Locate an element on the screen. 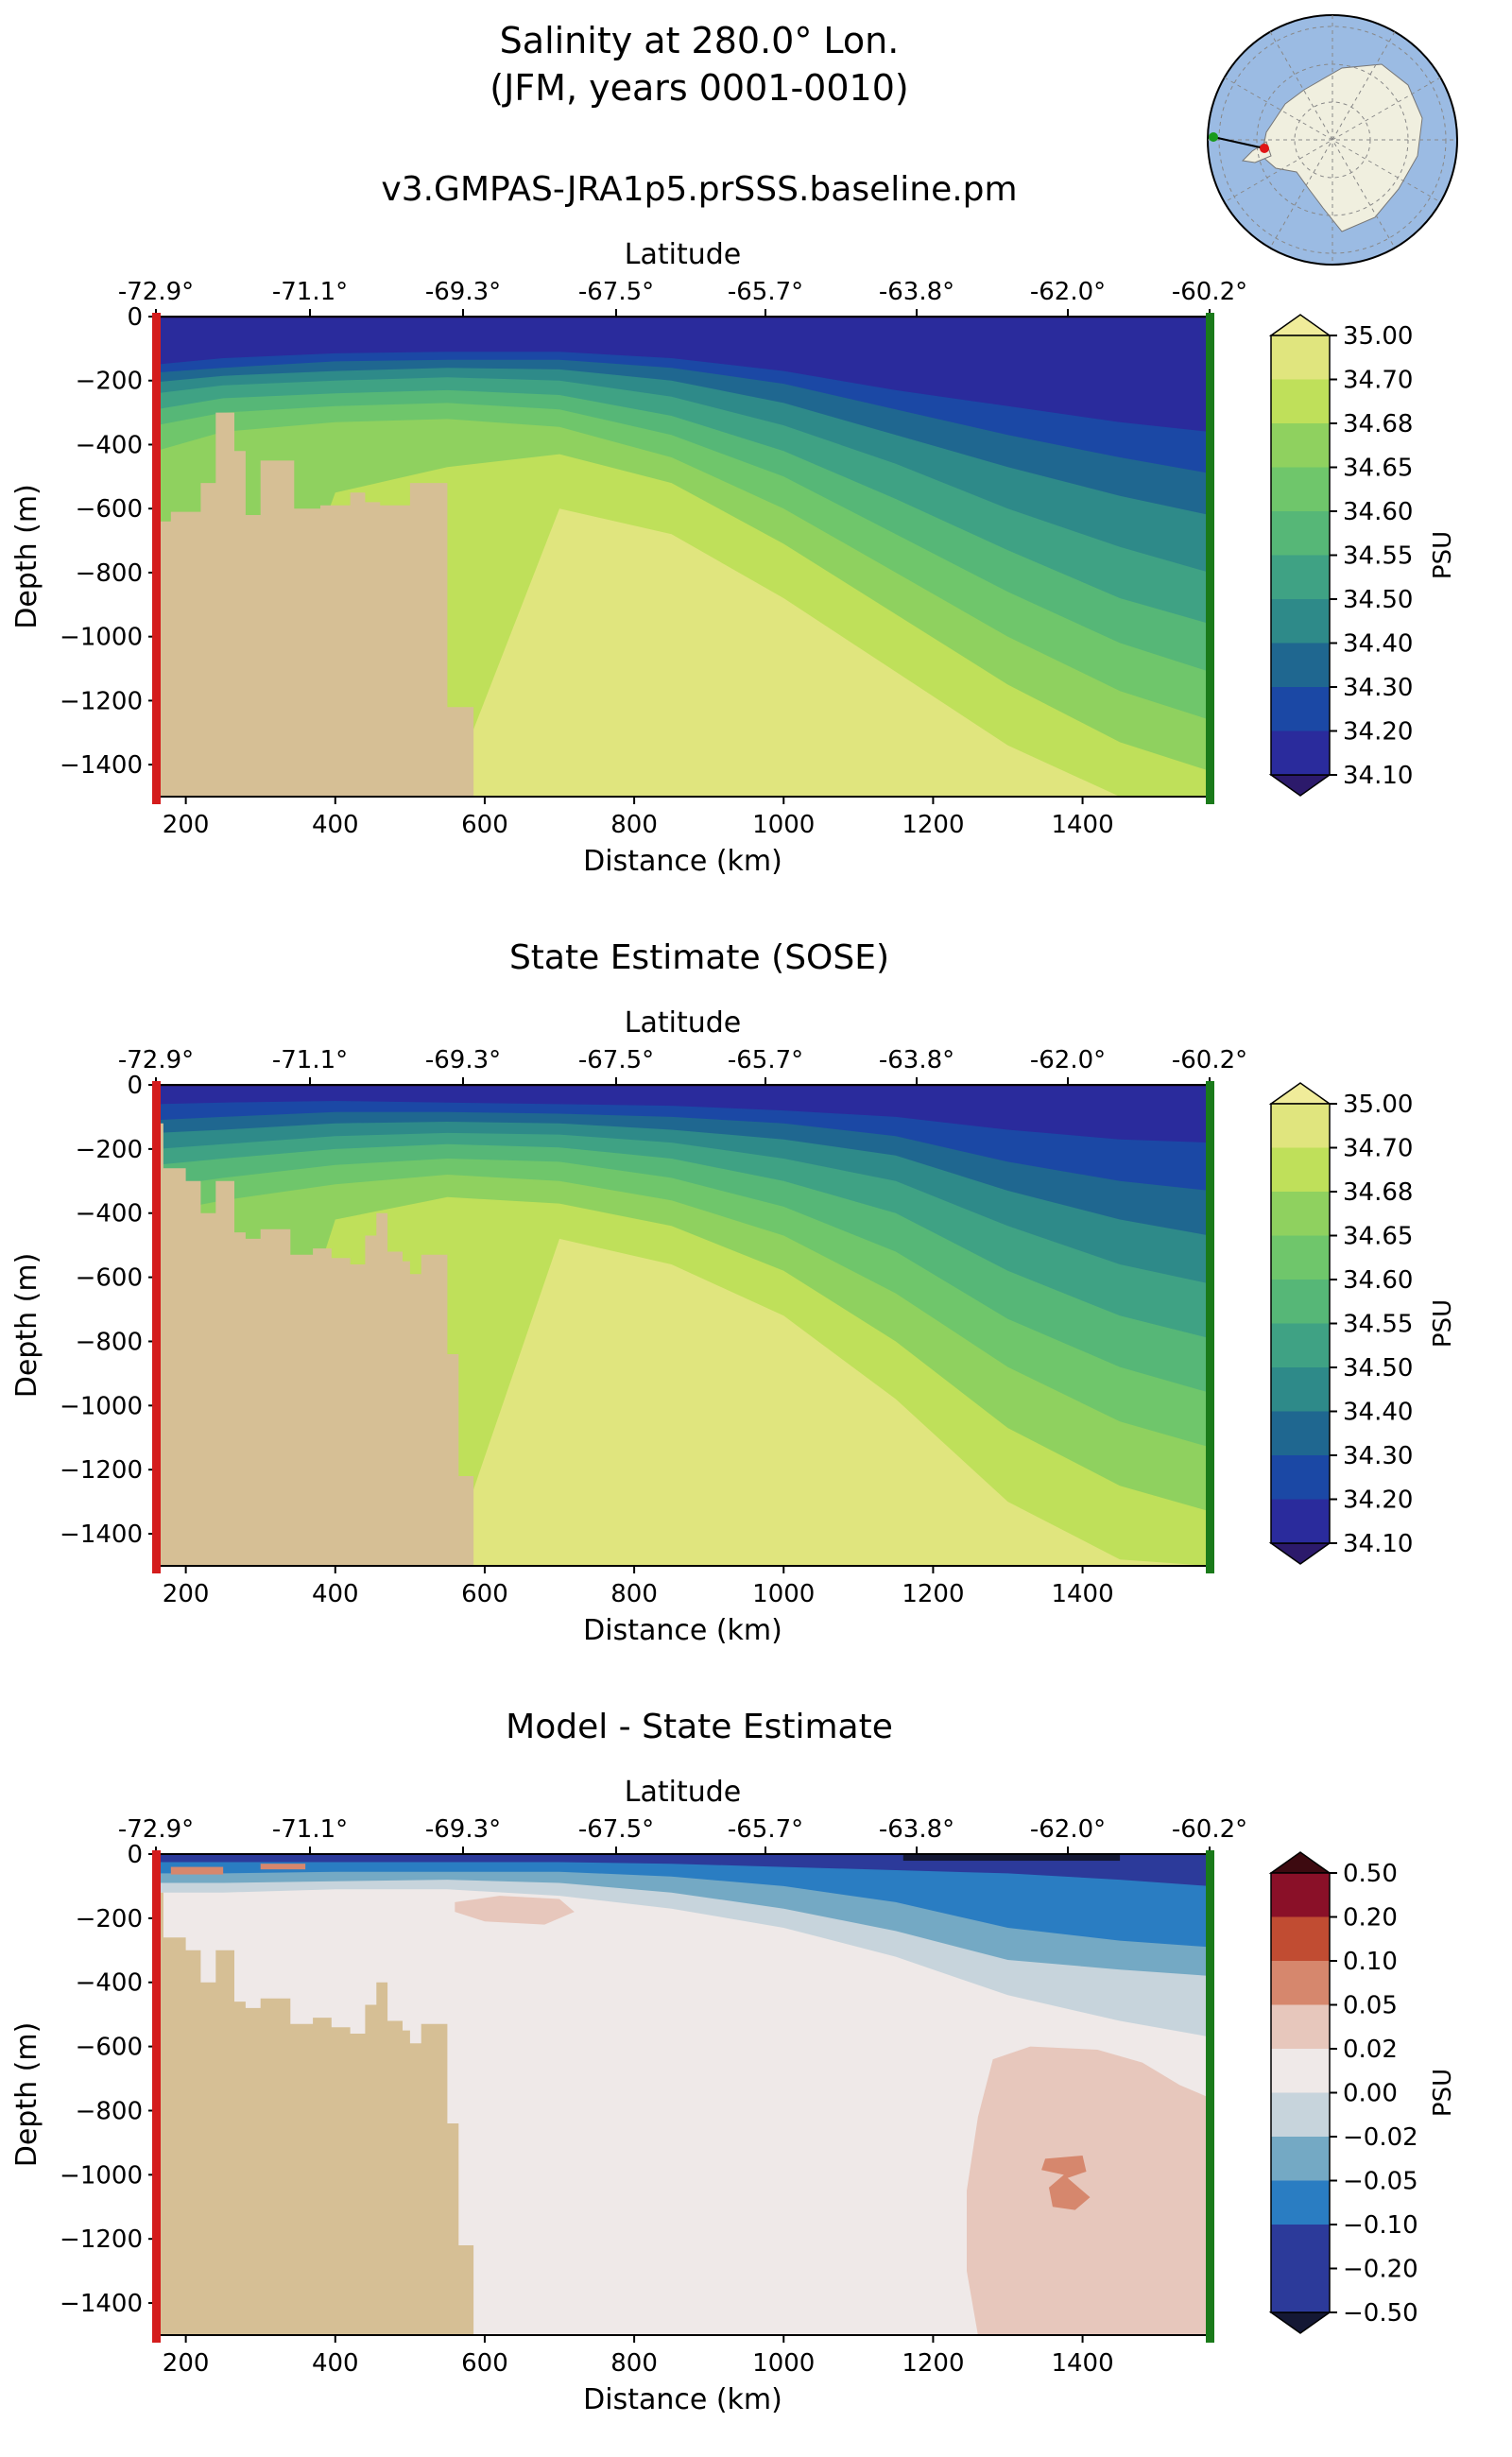 Image resolution: width=1512 pixels, height=2457 pixels. x-tick-label: 200 is located at coordinates (186, 1594).